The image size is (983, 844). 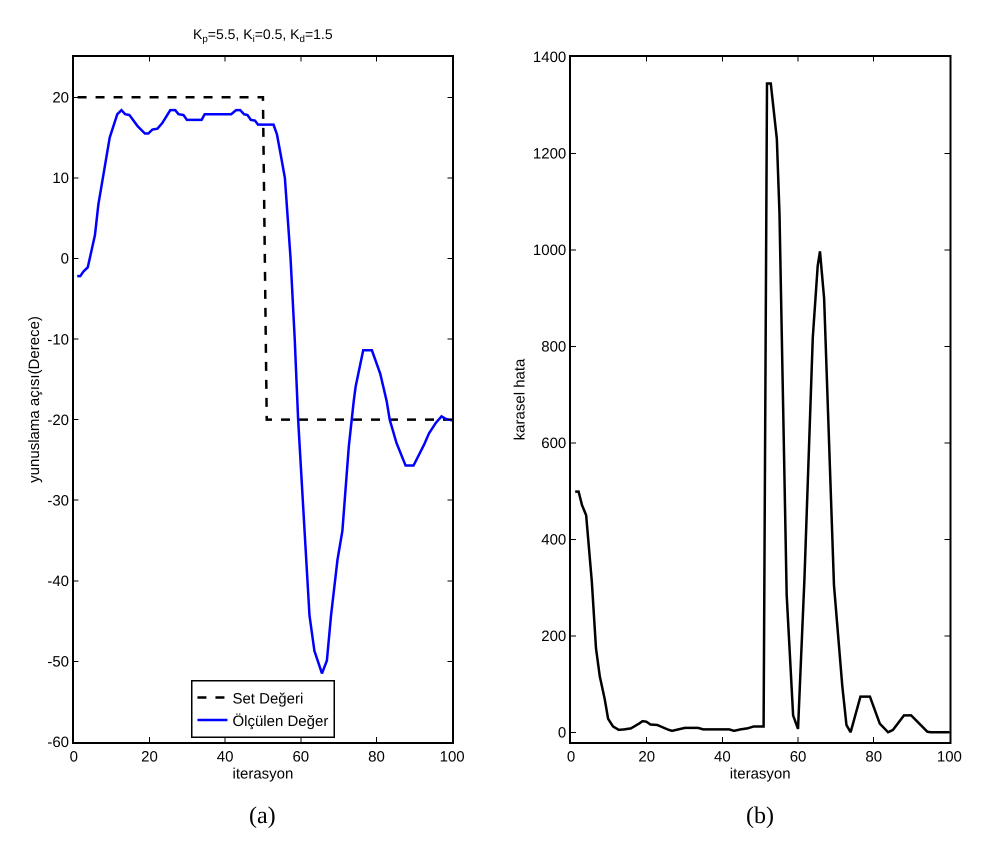 What do you see at coordinates (549, 251) in the screenshot?
I see `y-tick-label: 1000` at bounding box center [549, 251].